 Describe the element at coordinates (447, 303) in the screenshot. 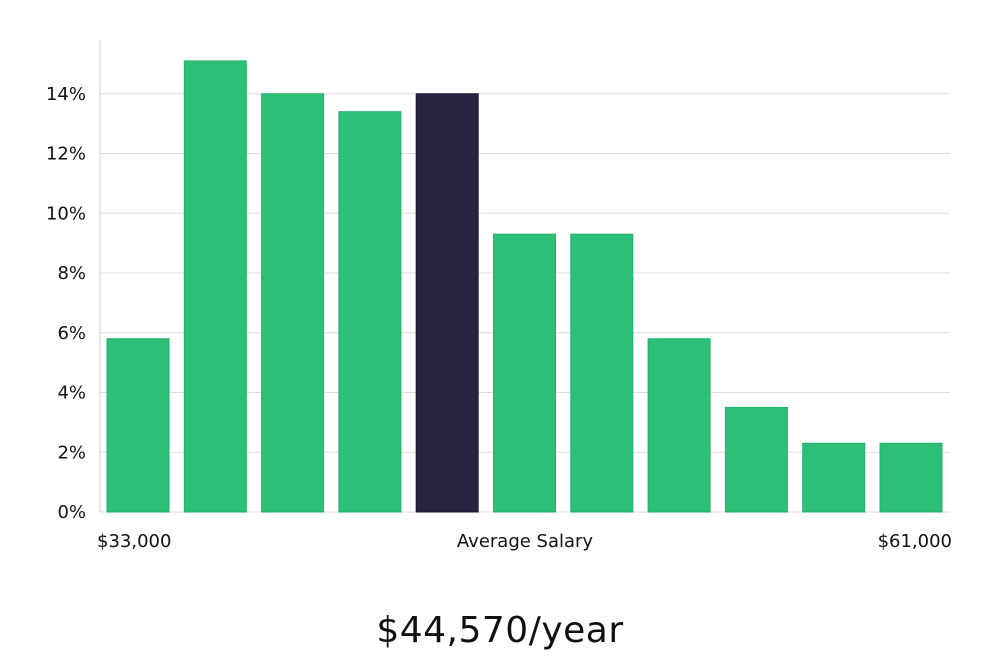

I see `bar-average-salary` at that location.